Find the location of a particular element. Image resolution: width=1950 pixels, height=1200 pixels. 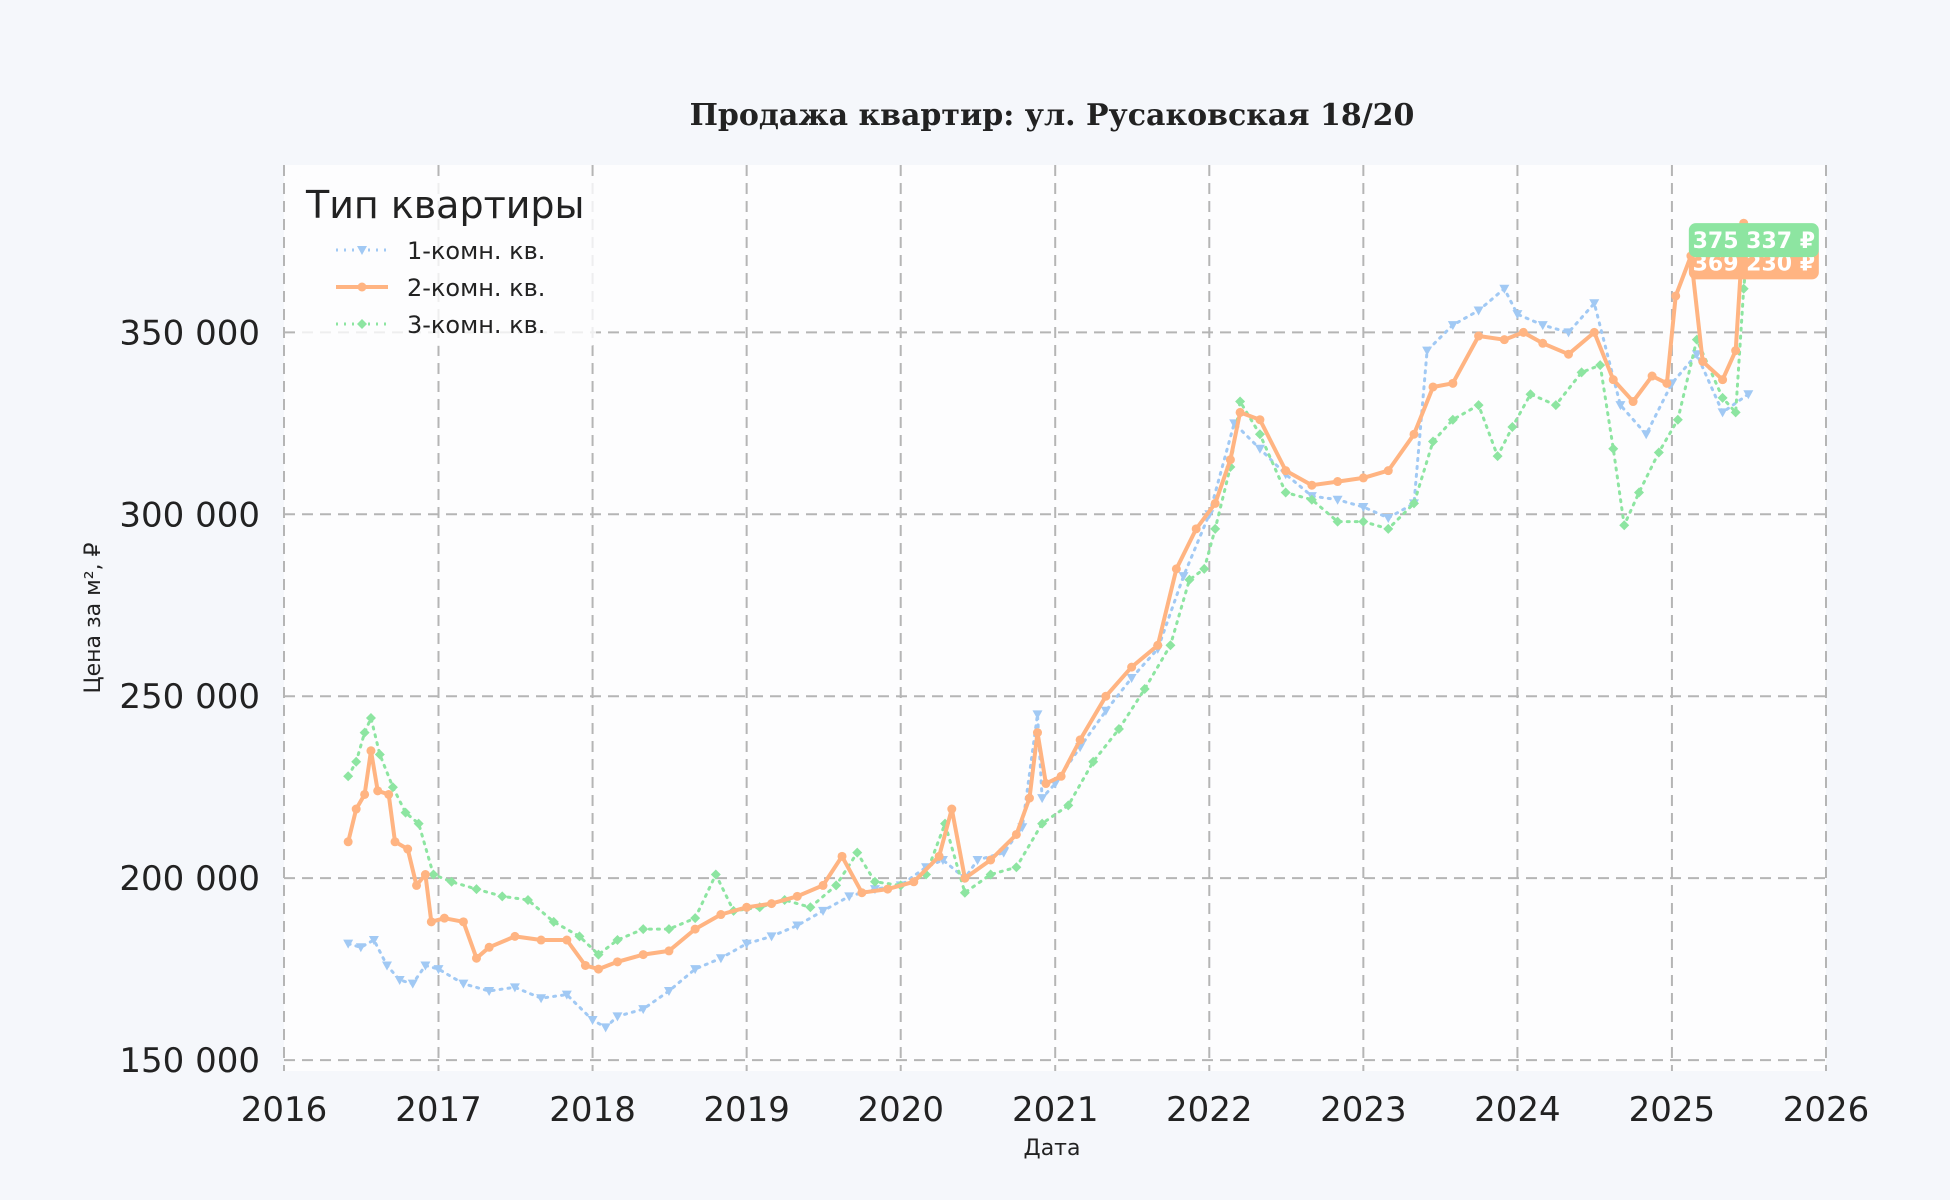

y-tick-label: 150 000 is located at coordinates (189, 1061).